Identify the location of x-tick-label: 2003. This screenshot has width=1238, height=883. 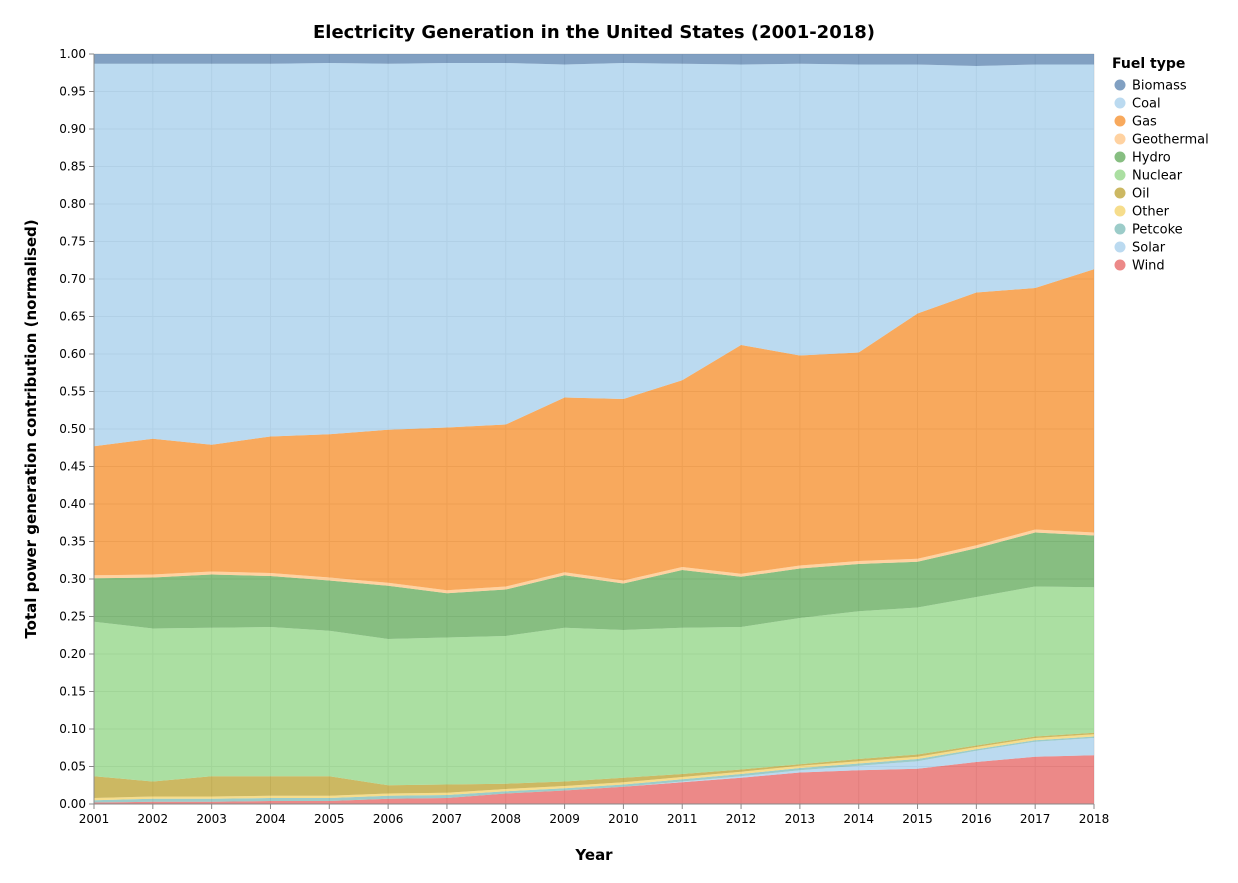
(211, 819).